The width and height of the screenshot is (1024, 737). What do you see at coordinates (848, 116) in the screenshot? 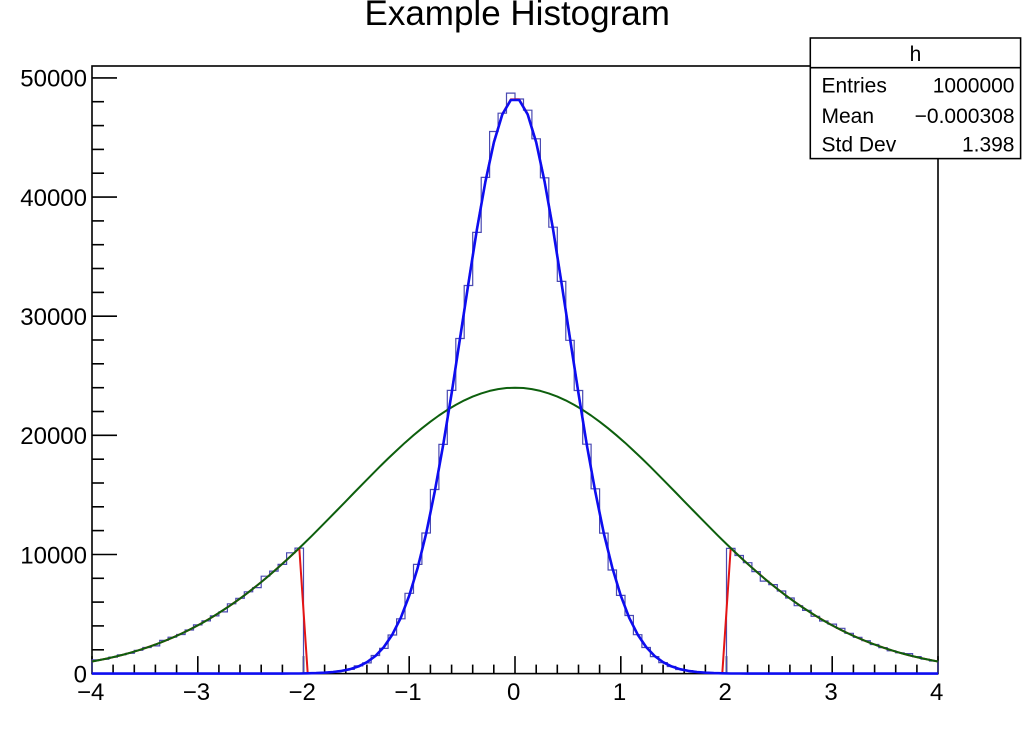
I see `svg-text: Mean` at bounding box center [848, 116].